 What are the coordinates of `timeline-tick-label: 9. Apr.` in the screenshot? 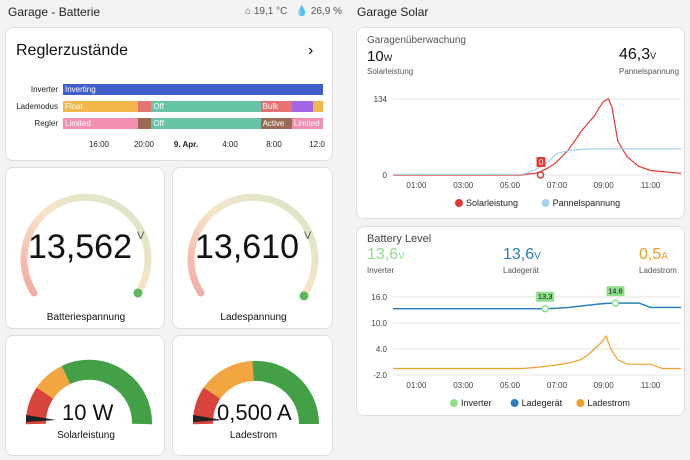 It's located at (186, 144).